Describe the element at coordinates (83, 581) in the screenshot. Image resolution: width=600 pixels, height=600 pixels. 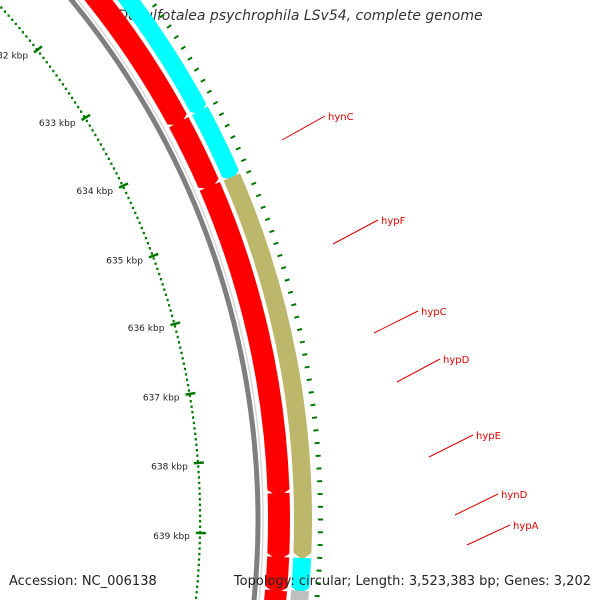
I see `accession-text: Accession: NC_006138` at that location.